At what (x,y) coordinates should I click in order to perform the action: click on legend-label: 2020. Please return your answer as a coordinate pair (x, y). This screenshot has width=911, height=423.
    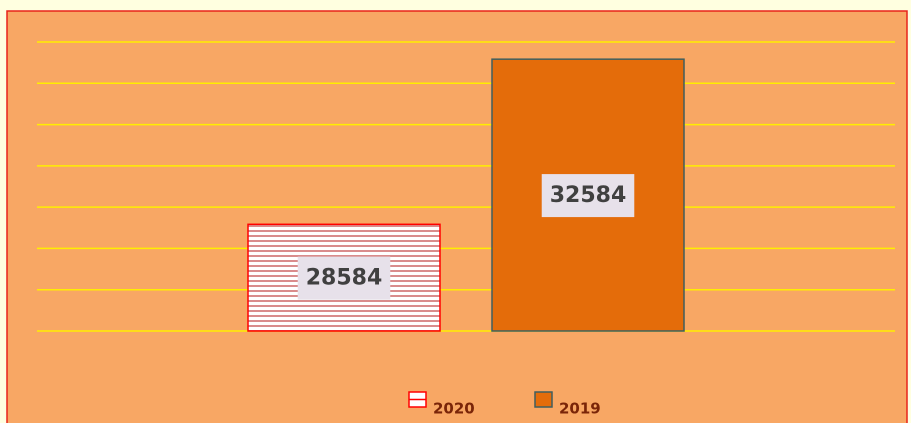
    Looking at the image, I should click on (454, 409).